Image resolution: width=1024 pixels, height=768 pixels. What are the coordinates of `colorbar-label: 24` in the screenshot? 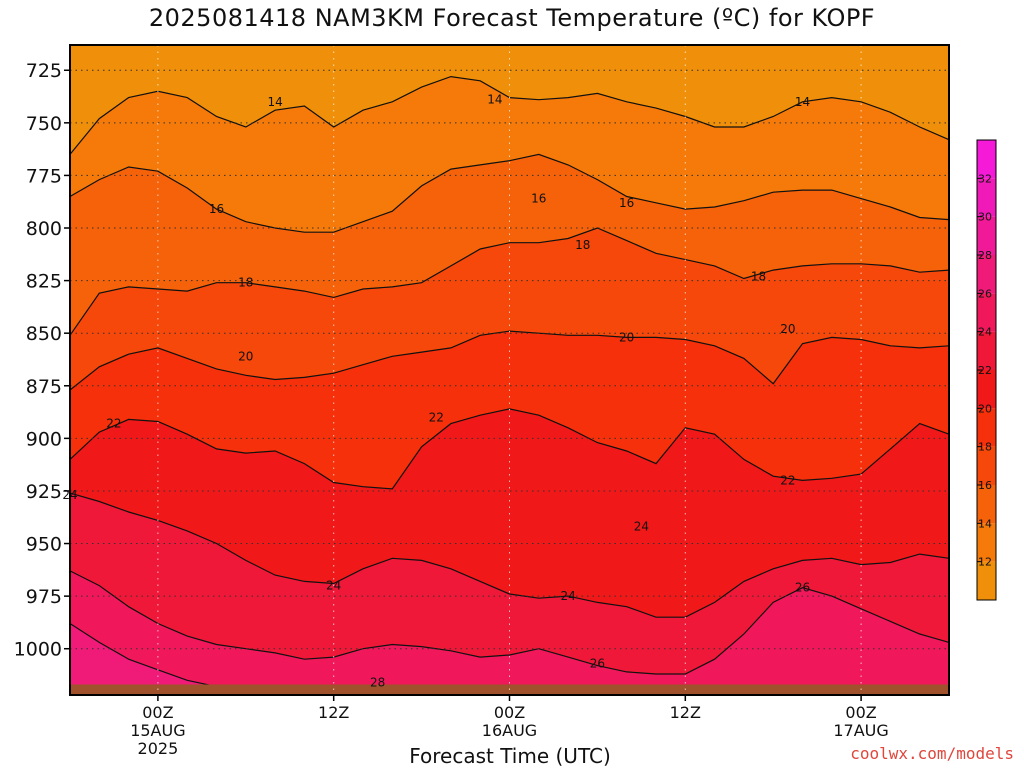 It's located at (985, 332).